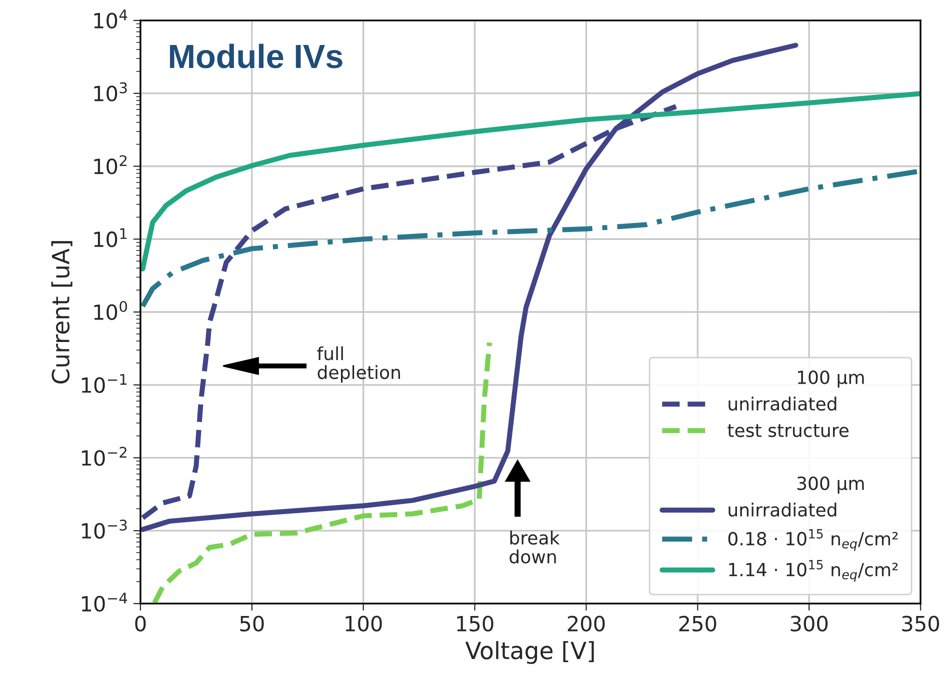  Describe the element at coordinates (252, 624) in the screenshot. I see `x-tick-label: 50` at that location.